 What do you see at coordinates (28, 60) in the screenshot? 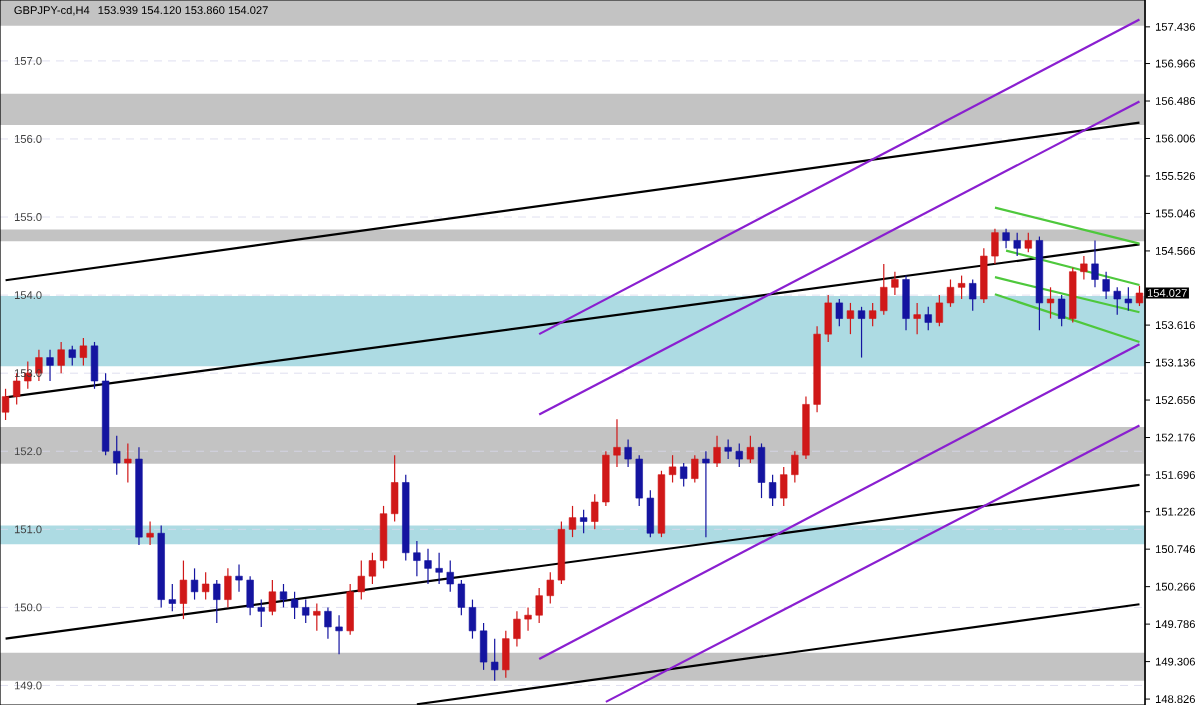
I see `y-tick-label: 157.0` at bounding box center [28, 60].